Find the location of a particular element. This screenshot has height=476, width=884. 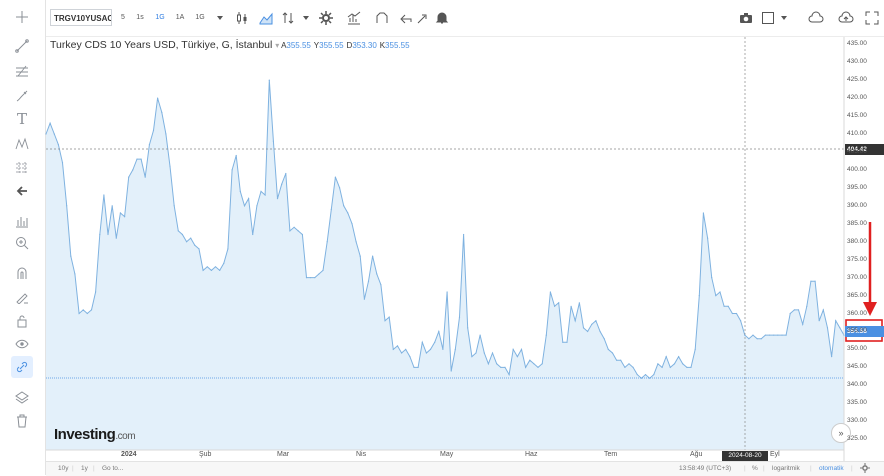

interval-dropdown-icon is located at coordinates (220, 18).